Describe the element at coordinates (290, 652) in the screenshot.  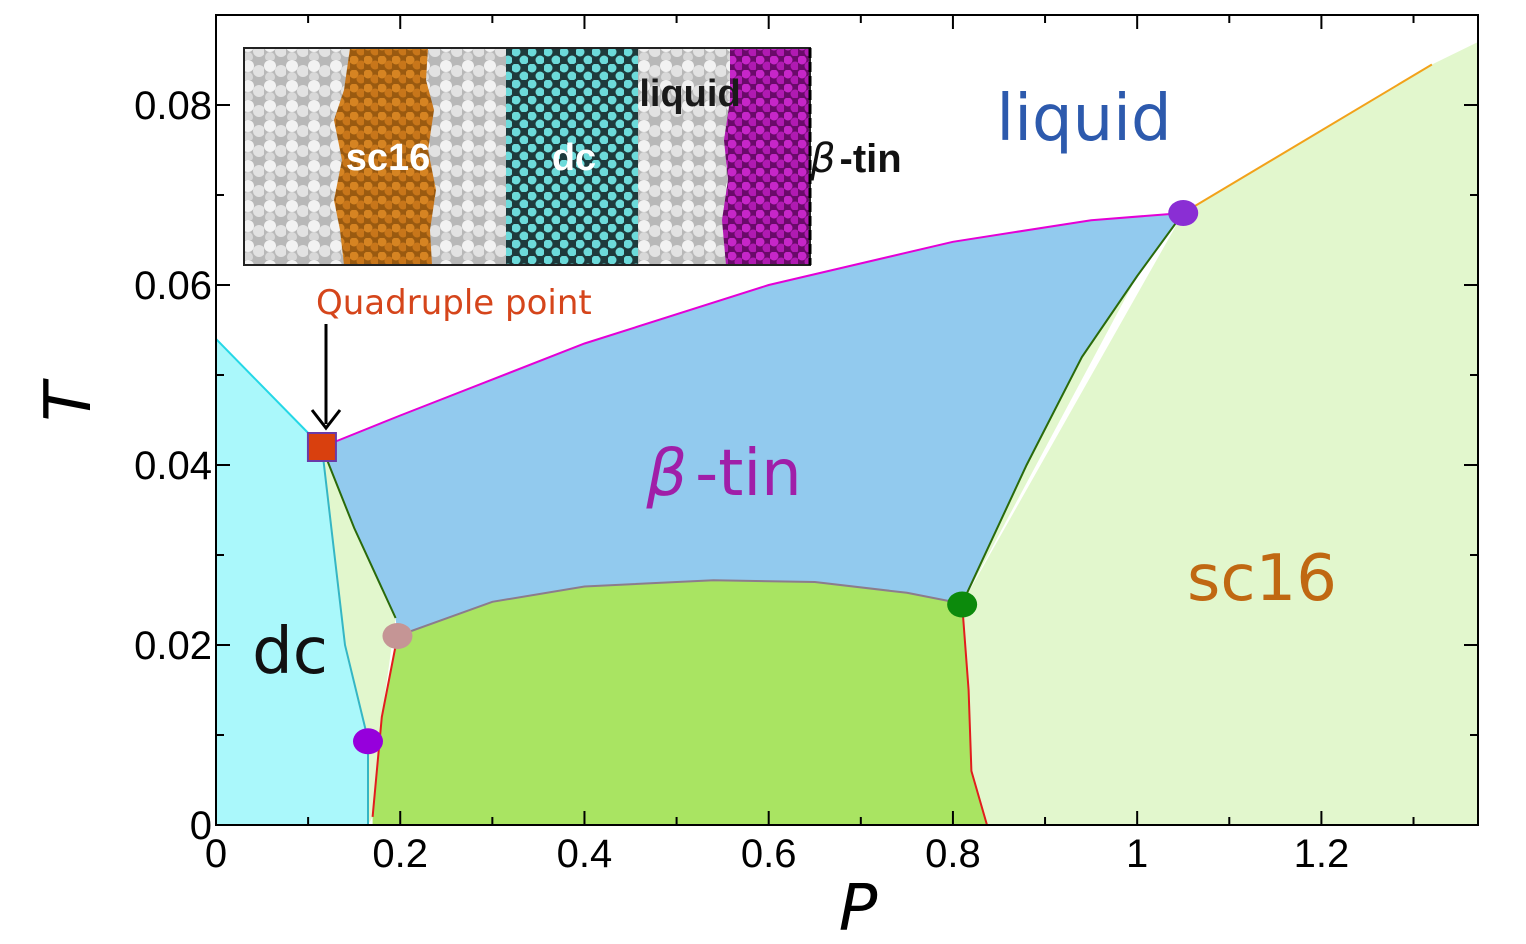
I see `dc-label: dc` at that location.